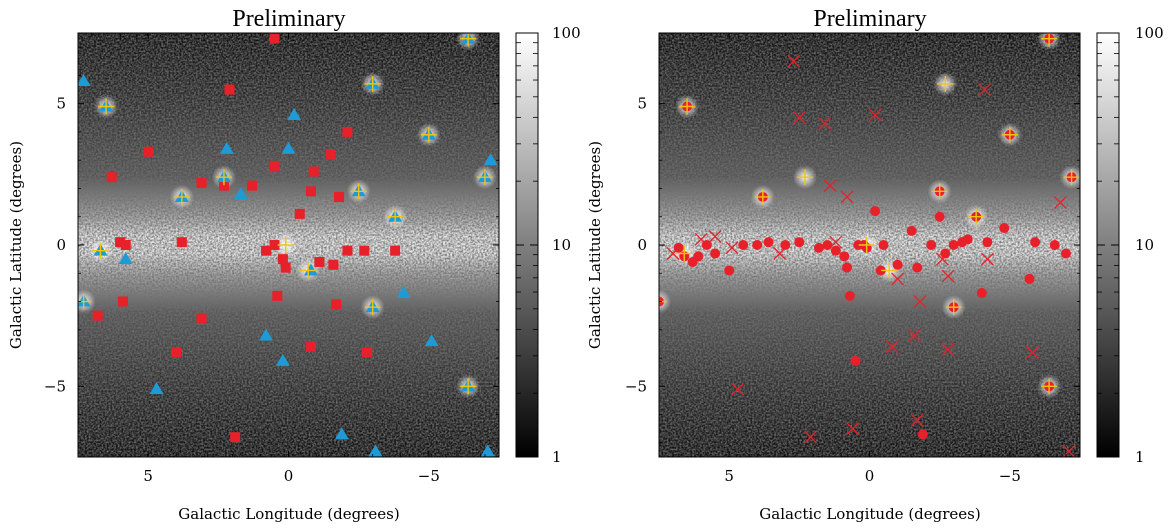 The image size is (1175, 528). I want to click on colorbar-label-1: 1, so click(557, 457).